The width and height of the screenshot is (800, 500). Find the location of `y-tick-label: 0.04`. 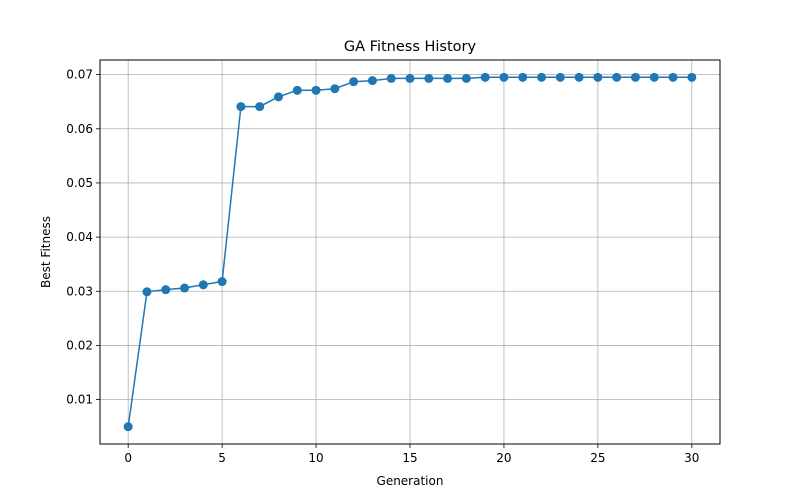

y-tick-label: 0.04 is located at coordinates (79, 237).